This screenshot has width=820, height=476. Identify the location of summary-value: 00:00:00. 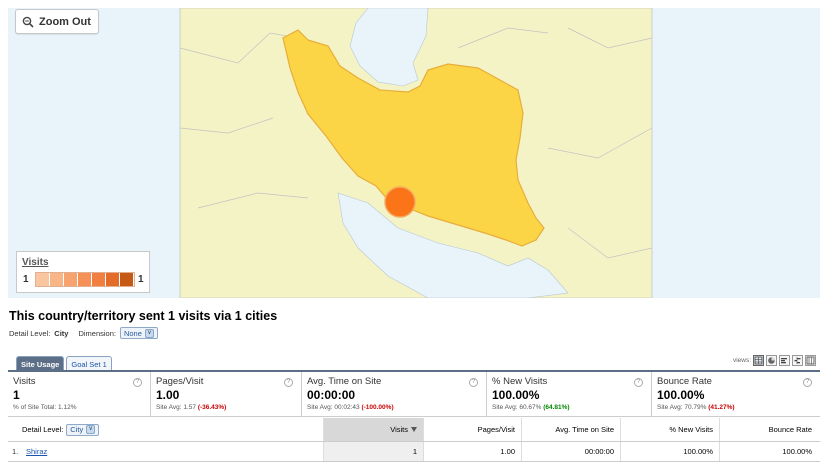
(331, 395).